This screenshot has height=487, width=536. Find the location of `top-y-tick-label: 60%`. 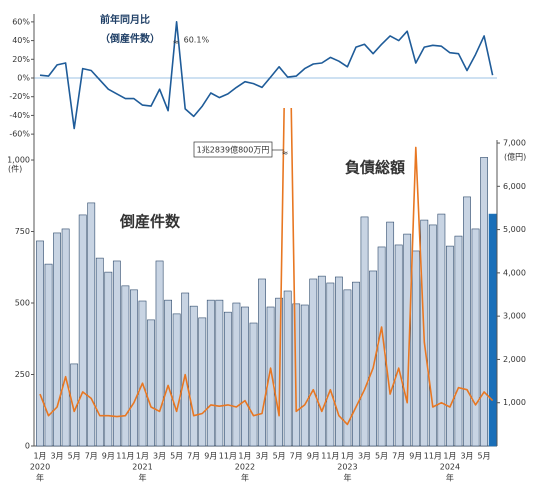

top-y-tick-label: 60% is located at coordinates (21, 21).